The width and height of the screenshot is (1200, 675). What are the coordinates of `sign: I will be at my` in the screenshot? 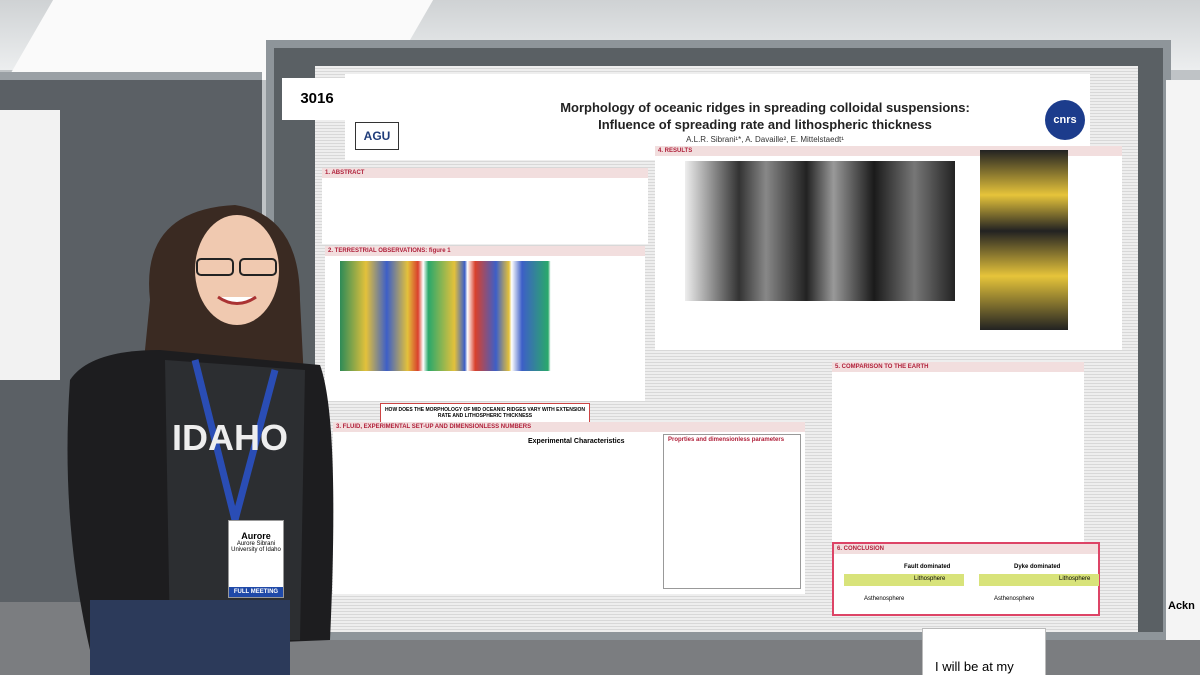 It's located at (984, 651).